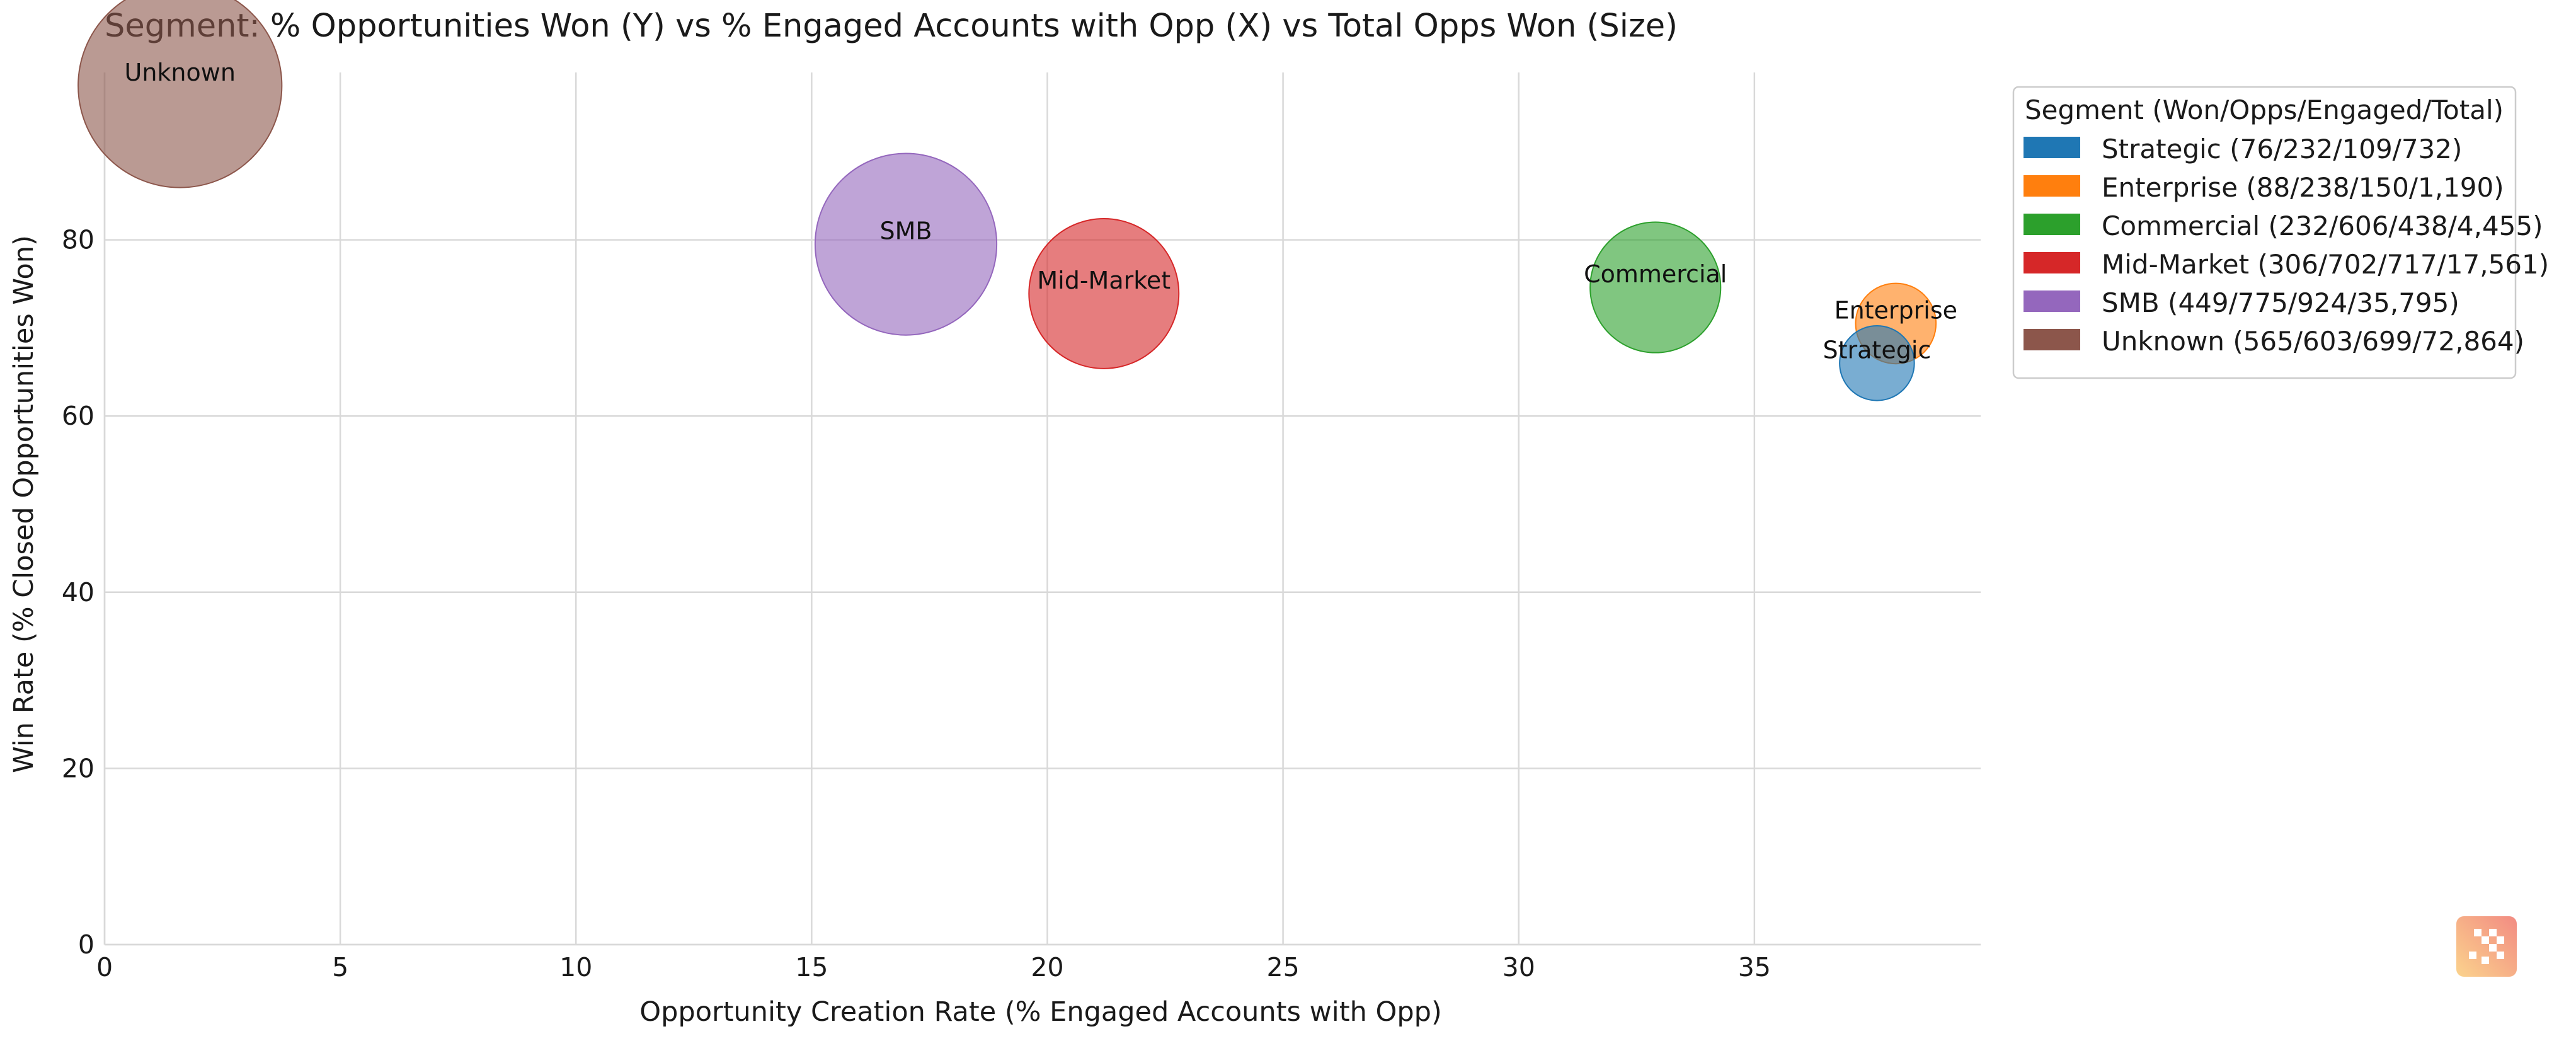 This screenshot has width=2576, height=1041. What do you see at coordinates (1047, 967) in the screenshot?
I see `x-tick-label: 20` at bounding box center [1047, 967].